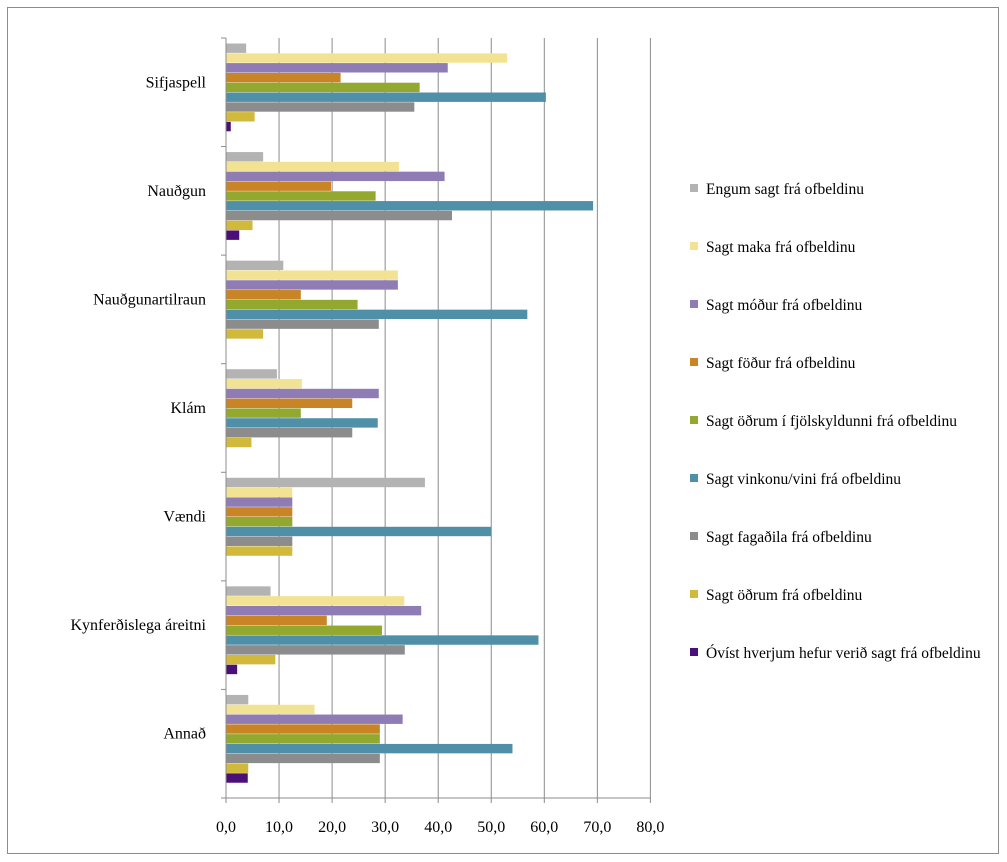  What do you see at coordinates (176, 191) in the screenshot?
I see `category-label: Nauðgun` at bounding box center [176, 191].